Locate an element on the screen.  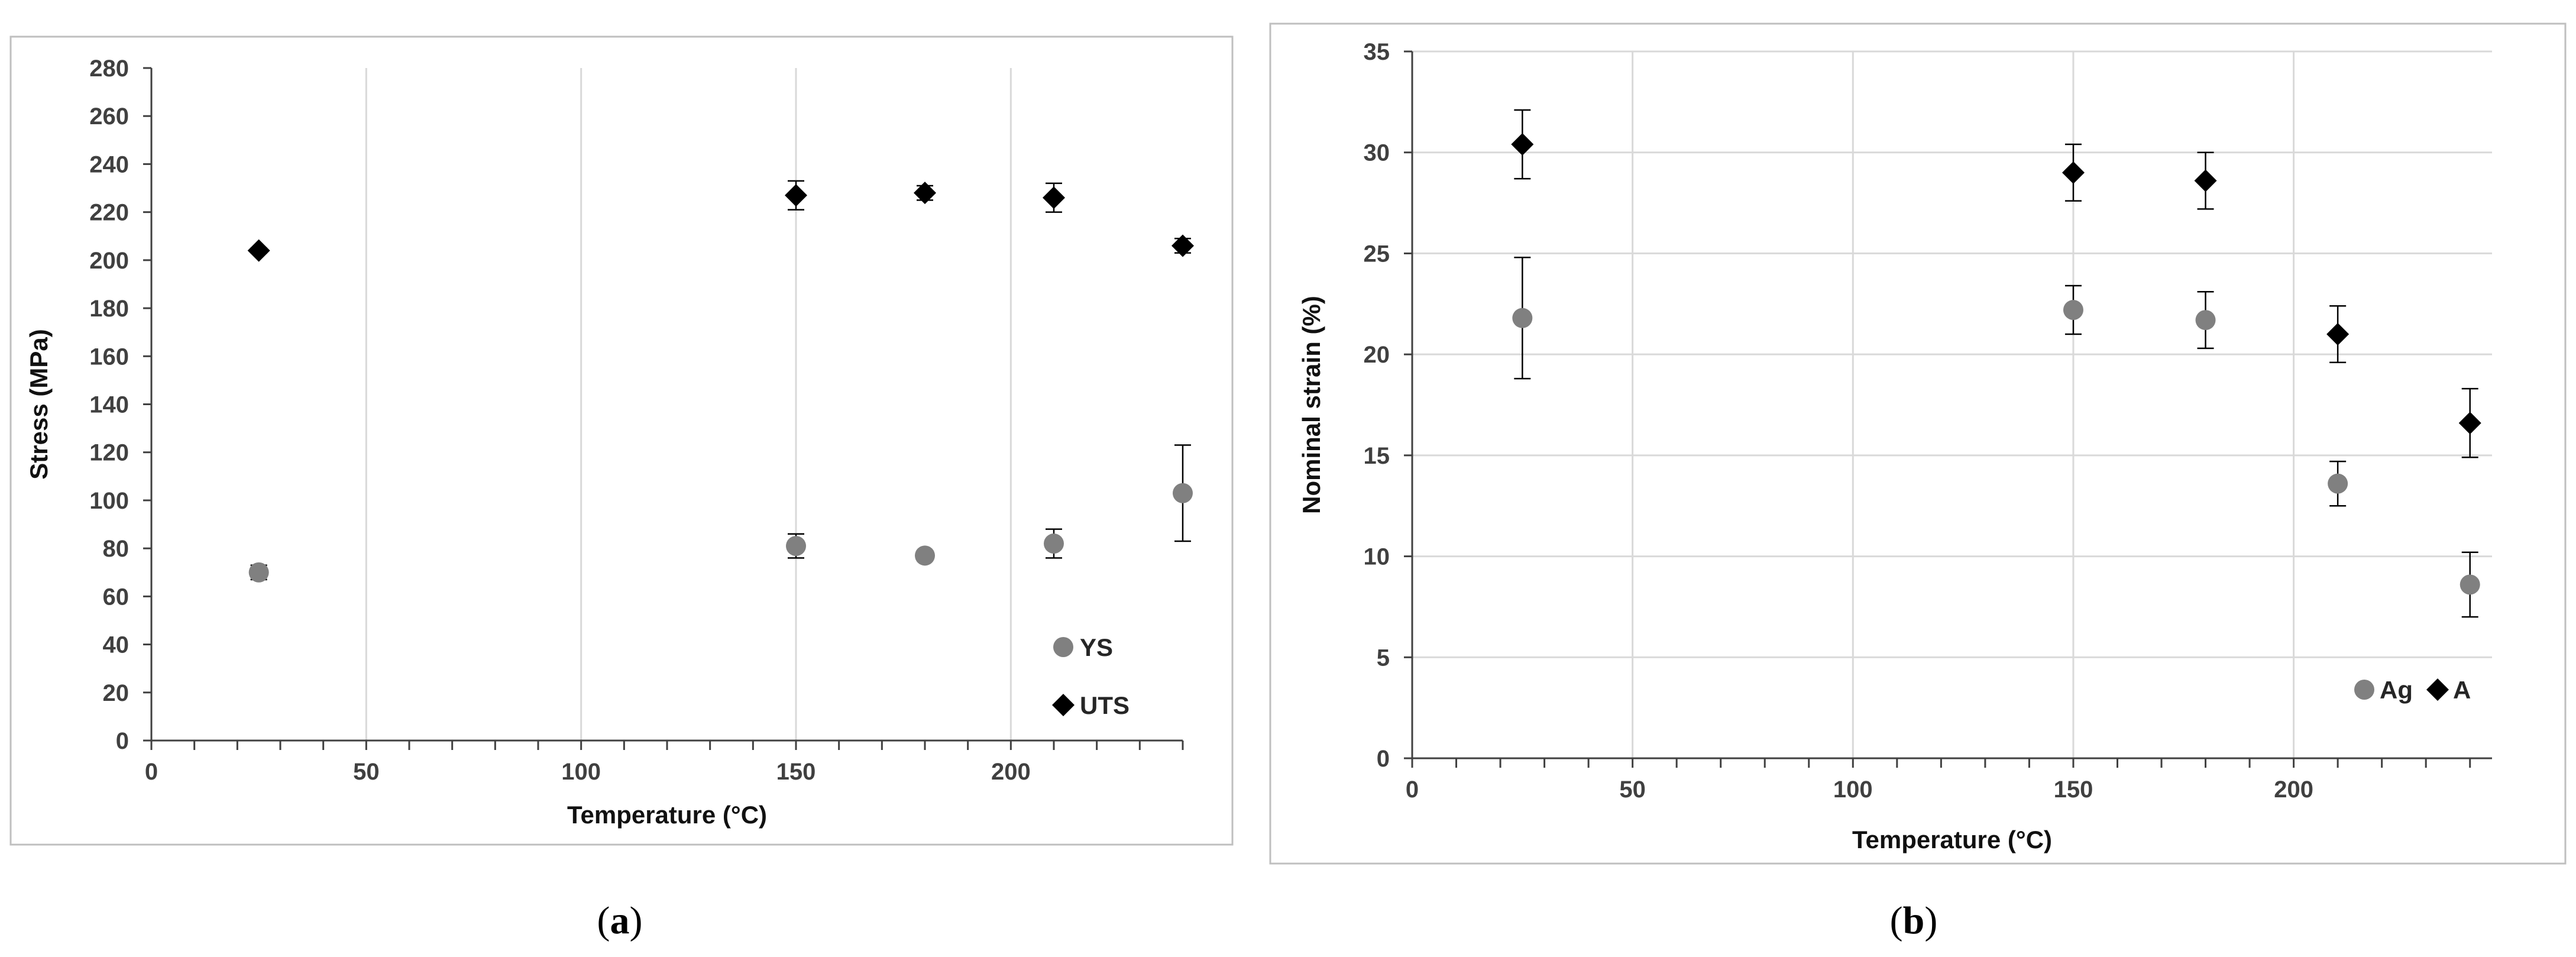
panel-b-legend-a-marker is located at coordinates (2437, 689).